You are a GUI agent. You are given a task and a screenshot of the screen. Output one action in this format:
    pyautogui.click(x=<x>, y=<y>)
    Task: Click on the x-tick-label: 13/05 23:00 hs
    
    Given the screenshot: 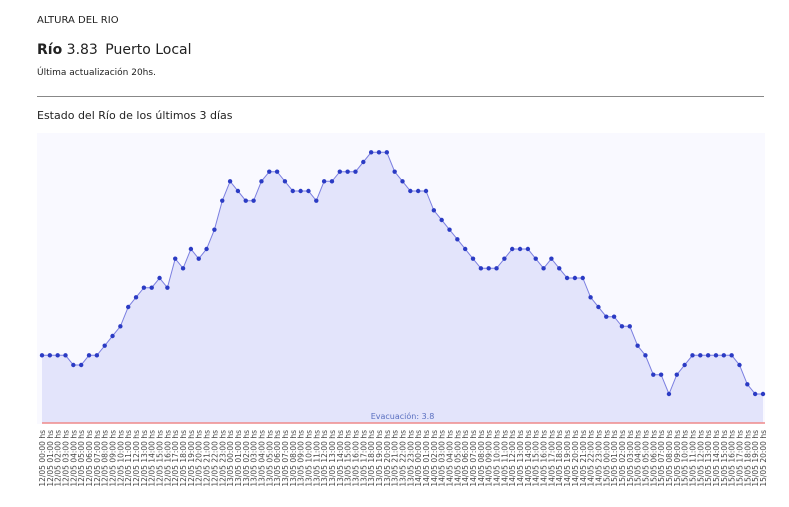 What is the action you would take?
    pyautogui.click(x=410, y=458)
    